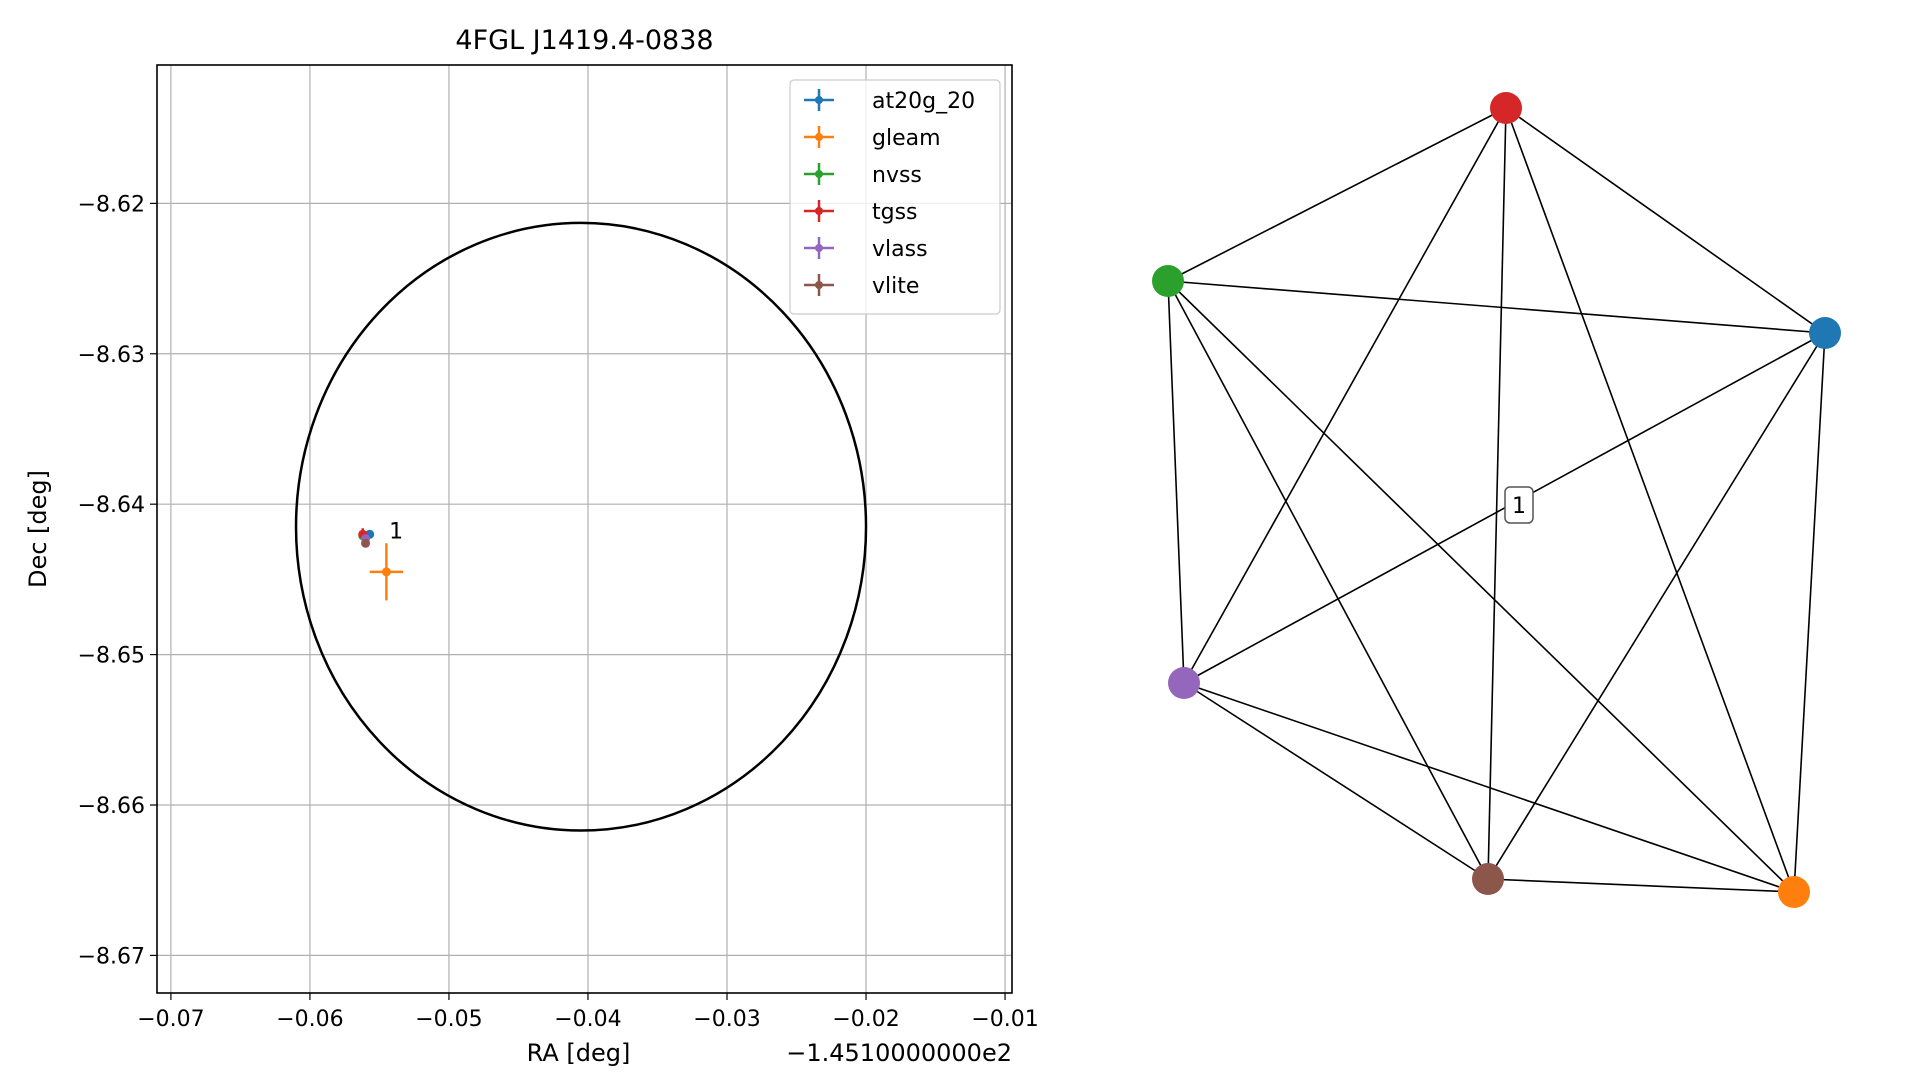 The image size is (1919, 1080). I want to click on legend-entry-nvss: nvss, so click(863, 175).